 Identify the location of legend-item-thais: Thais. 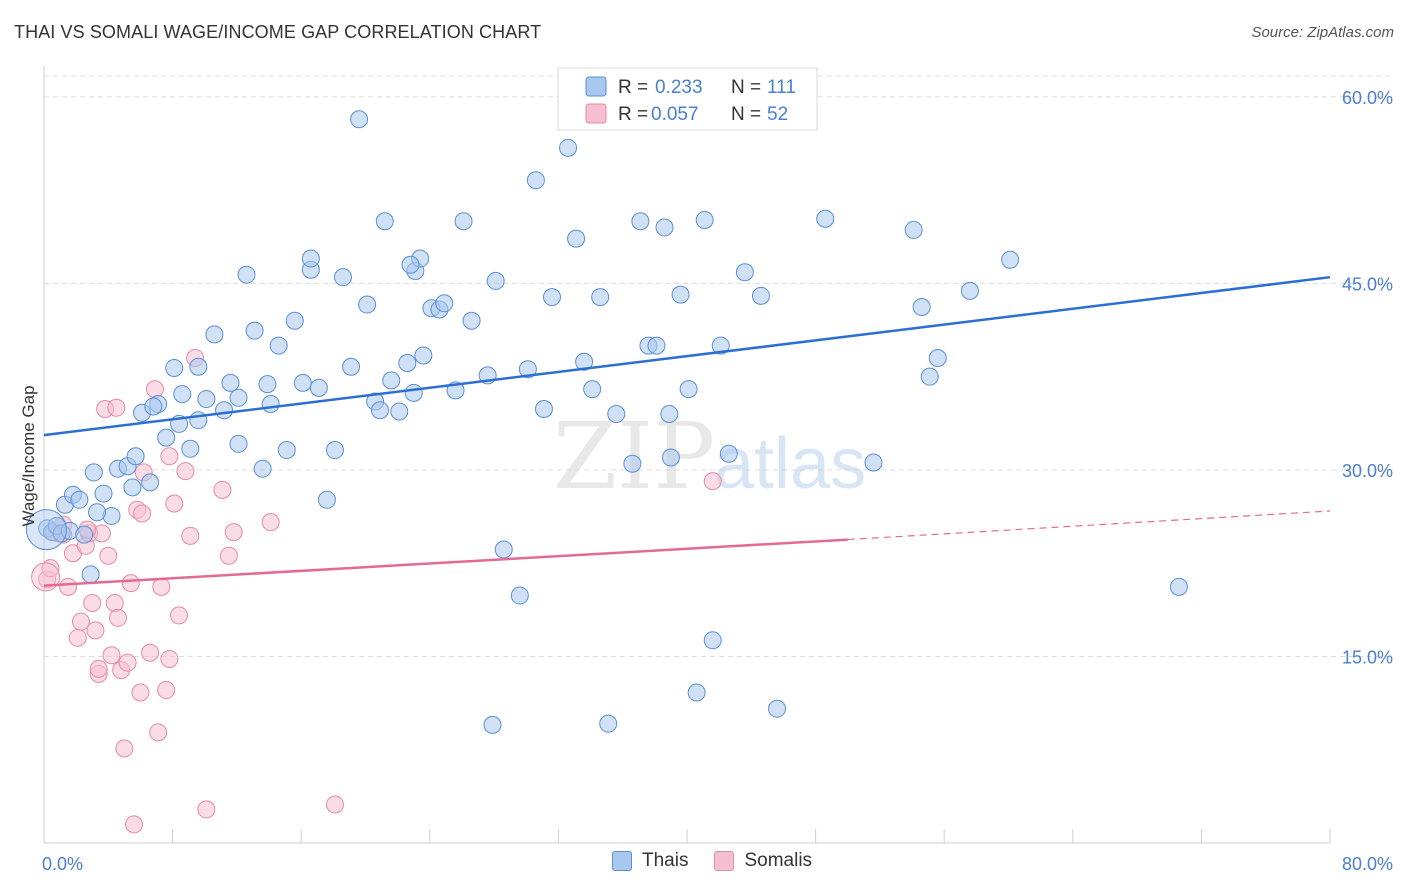
(650, 861).